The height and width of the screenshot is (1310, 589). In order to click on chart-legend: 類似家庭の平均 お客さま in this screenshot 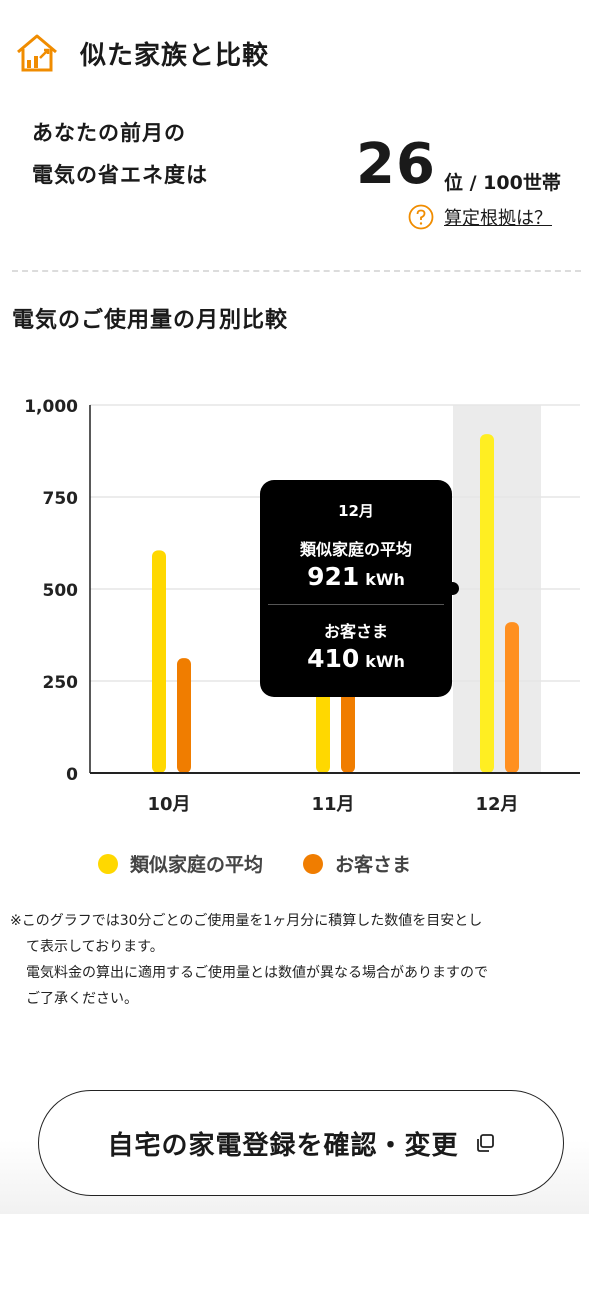, I will do `click(254, 863)`.